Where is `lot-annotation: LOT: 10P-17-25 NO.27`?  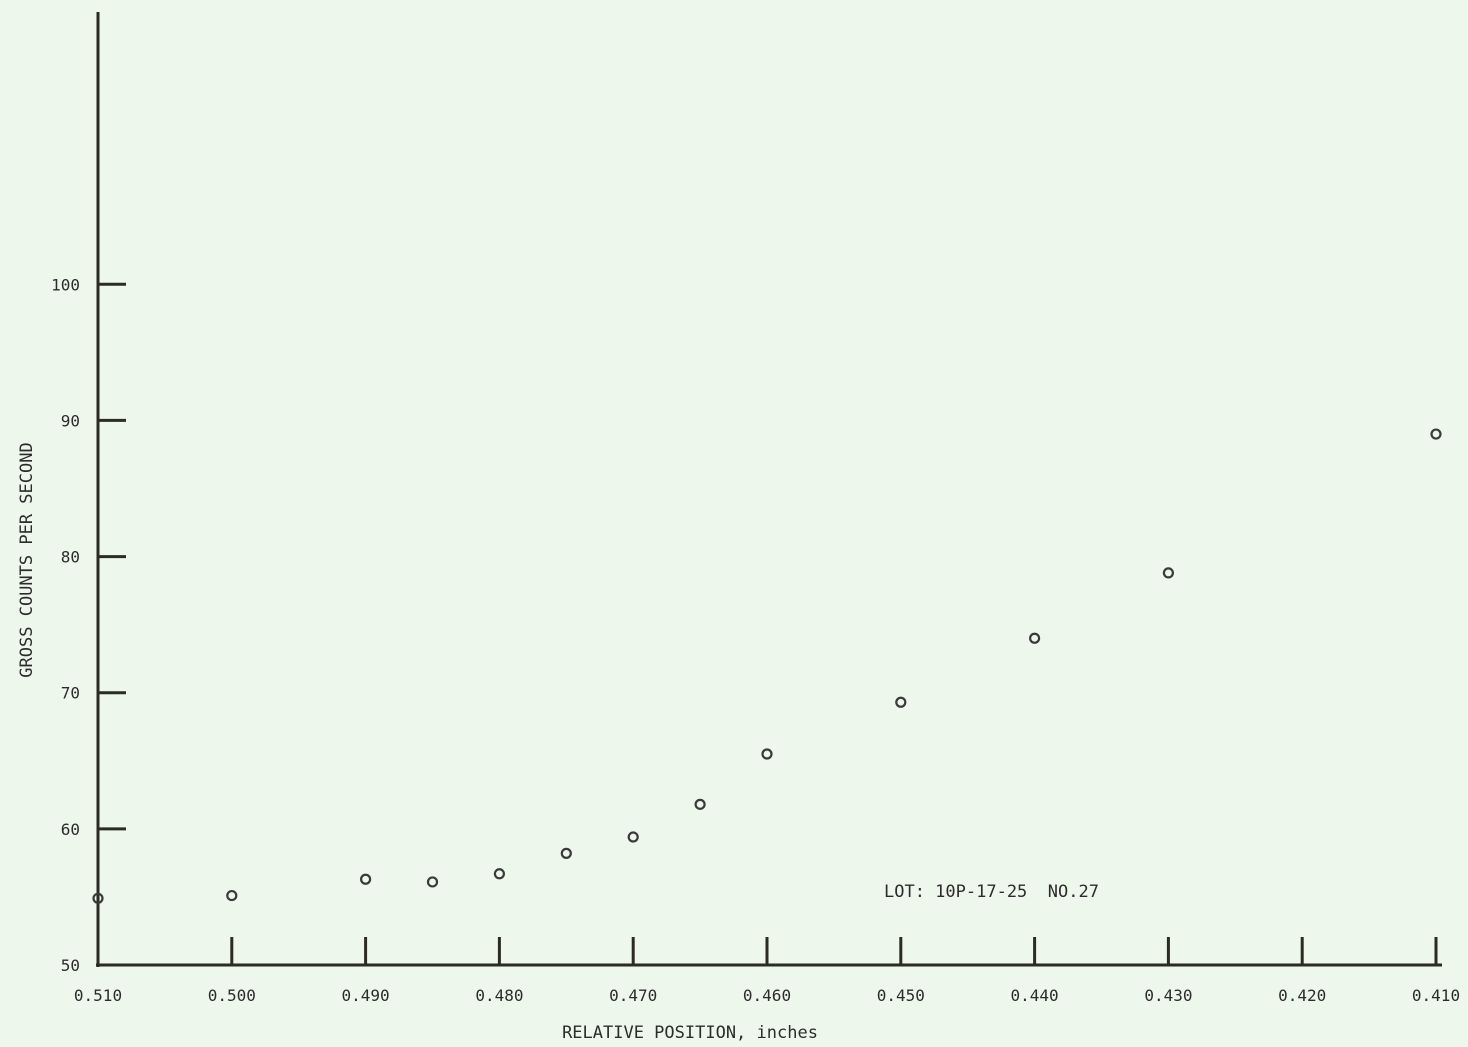
lot-annotation: LOT: 10P-17-25 NO.27 is located at coordinates (991, 892).